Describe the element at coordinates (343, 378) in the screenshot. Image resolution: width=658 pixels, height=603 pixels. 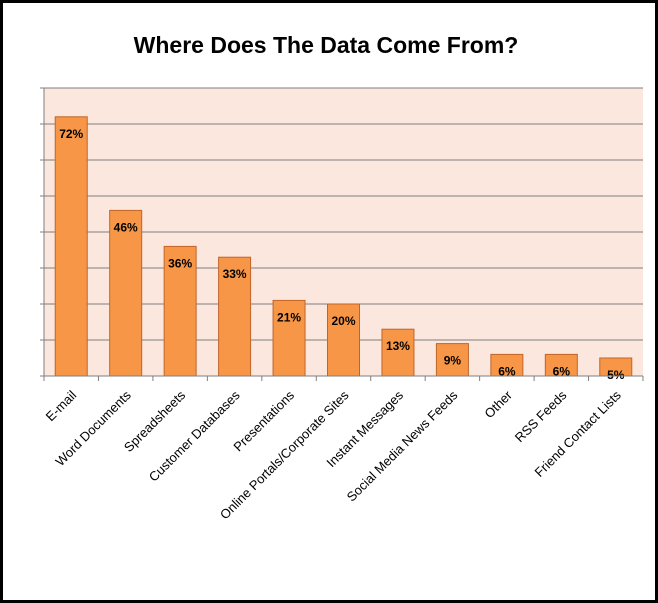
I see `x-ticks` at that location.